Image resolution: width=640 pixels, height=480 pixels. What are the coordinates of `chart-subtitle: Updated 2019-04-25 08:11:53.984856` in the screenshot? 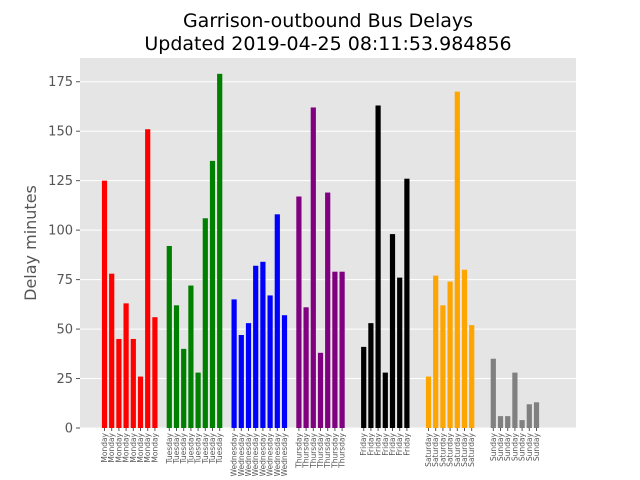 It's located at (327, 44).